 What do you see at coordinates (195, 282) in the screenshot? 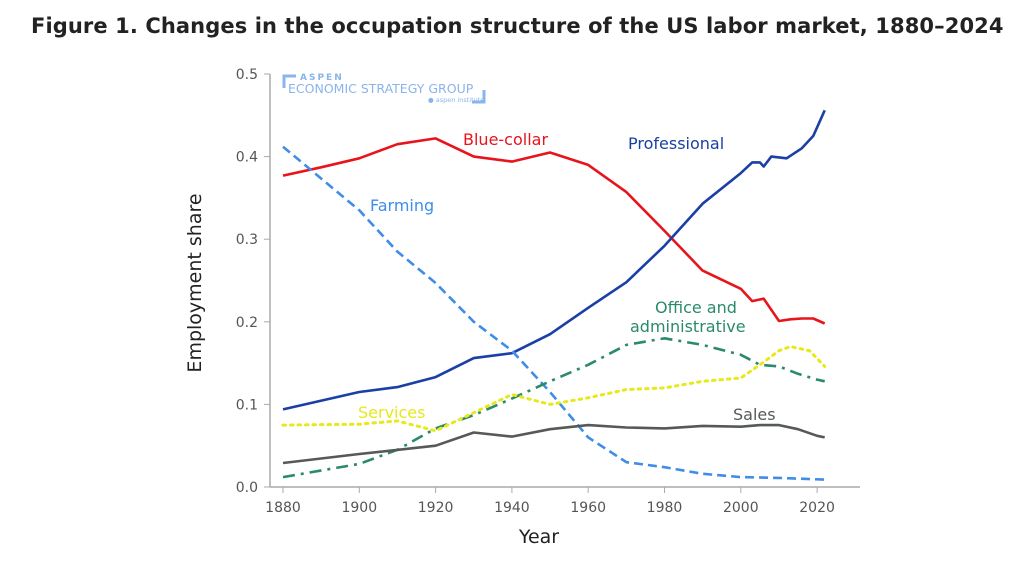
I see `y-axis-label: Employment share` at bounding box center [195, 282].